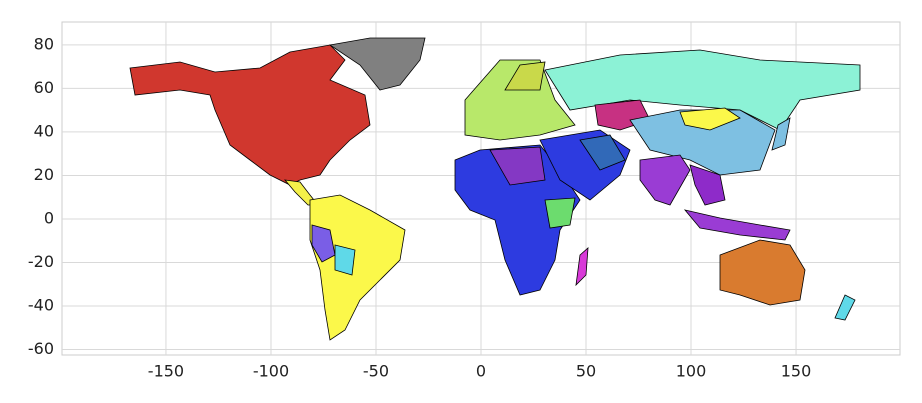 Image resolution: width=922 pixels, height=403 pixels. I want to click on x-tick-label: -150, so click(166, 371).